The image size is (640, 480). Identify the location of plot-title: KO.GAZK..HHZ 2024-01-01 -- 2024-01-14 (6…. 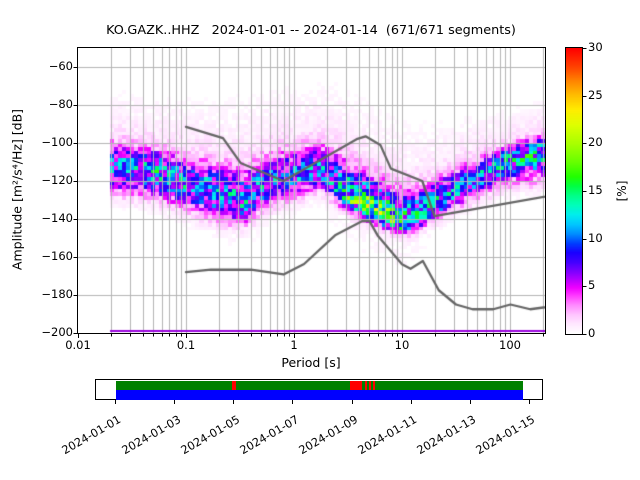
(311, 30).